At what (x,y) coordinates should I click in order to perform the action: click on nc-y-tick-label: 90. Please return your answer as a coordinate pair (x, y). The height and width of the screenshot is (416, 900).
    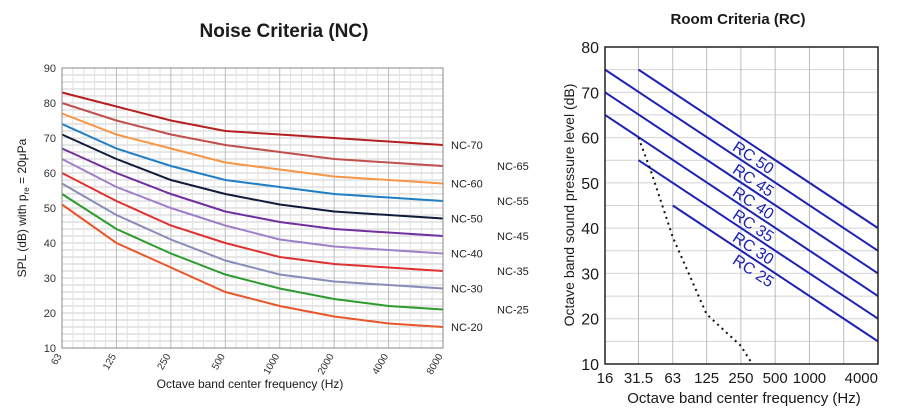
    Looking at the image, I should click on (50, 69).